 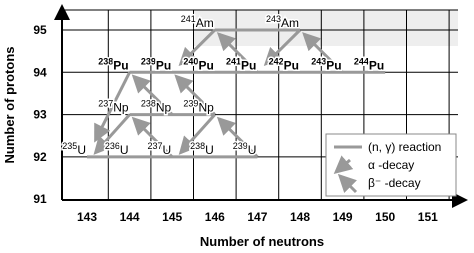 I want to click on shade, so click(x=325, y=28).